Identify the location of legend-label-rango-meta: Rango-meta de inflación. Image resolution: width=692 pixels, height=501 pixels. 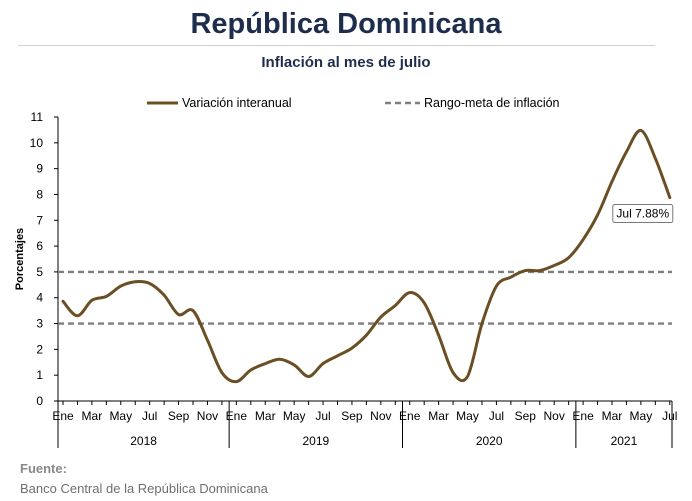
(492, 103).